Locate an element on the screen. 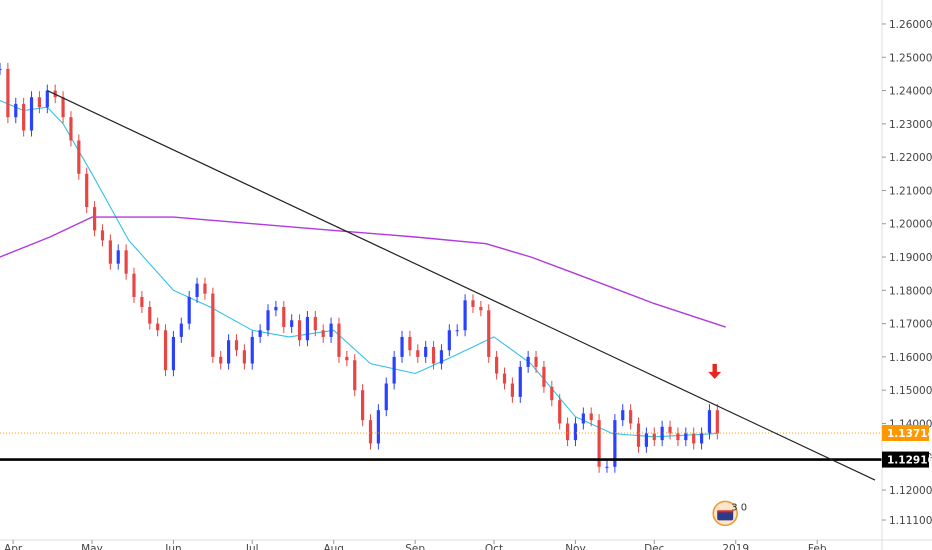 This screenshot has width=932, height=550. price-tag-box is located at coordinates (905, 432).